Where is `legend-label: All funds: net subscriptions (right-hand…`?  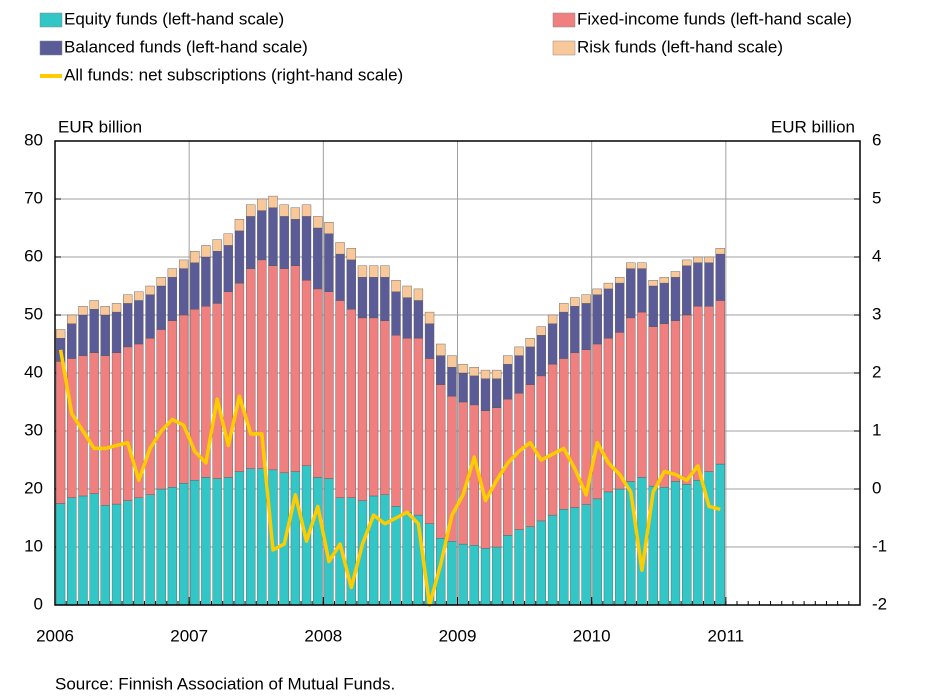 legend-label: All funds: net subscriptions (right-hand… is located at coordinates (233, 74).